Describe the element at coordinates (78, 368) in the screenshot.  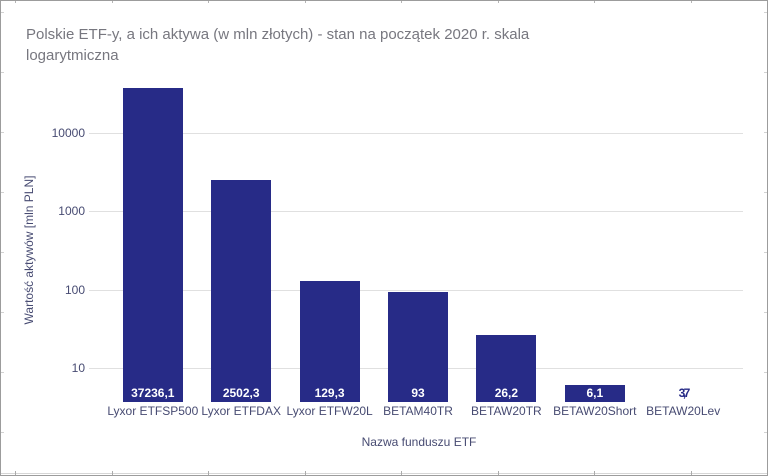
I see `y-tick-label: 10` at that location.